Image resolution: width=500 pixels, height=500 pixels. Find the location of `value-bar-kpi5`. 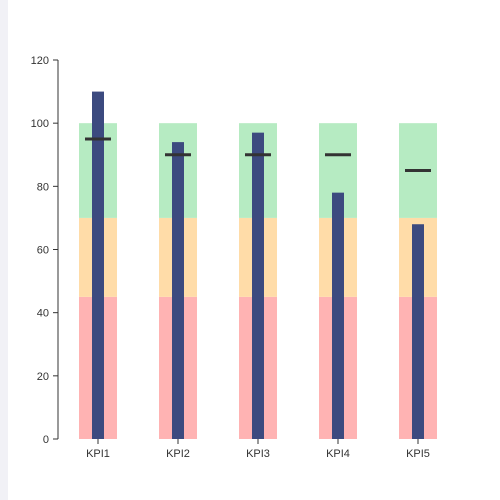

value-bar-kpi5 is located at coordinates (418, 331).